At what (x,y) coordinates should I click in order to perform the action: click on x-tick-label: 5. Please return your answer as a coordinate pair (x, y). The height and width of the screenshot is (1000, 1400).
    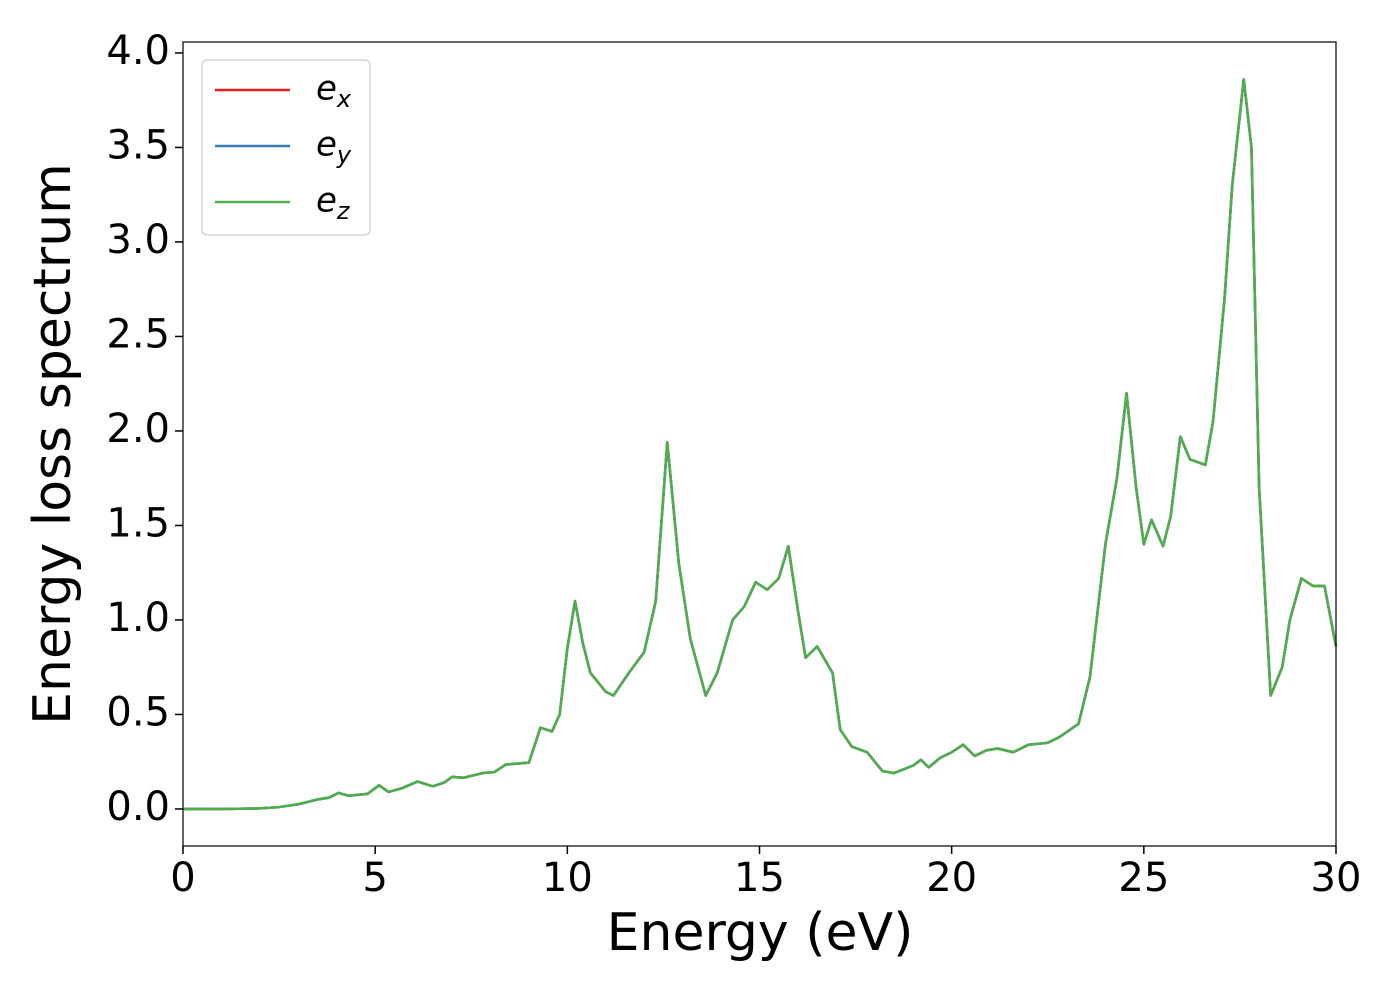
    Looking at the image, I should click on (374, 878).